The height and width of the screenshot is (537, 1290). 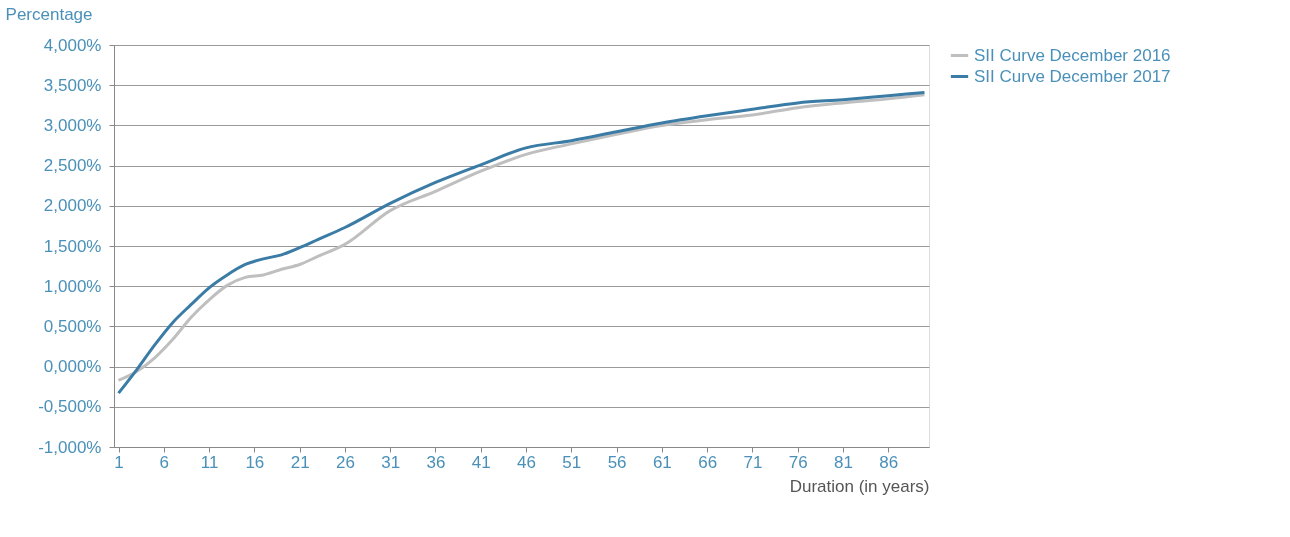 I want to click on x-tick-label: 11, so click(x=209, y=462).